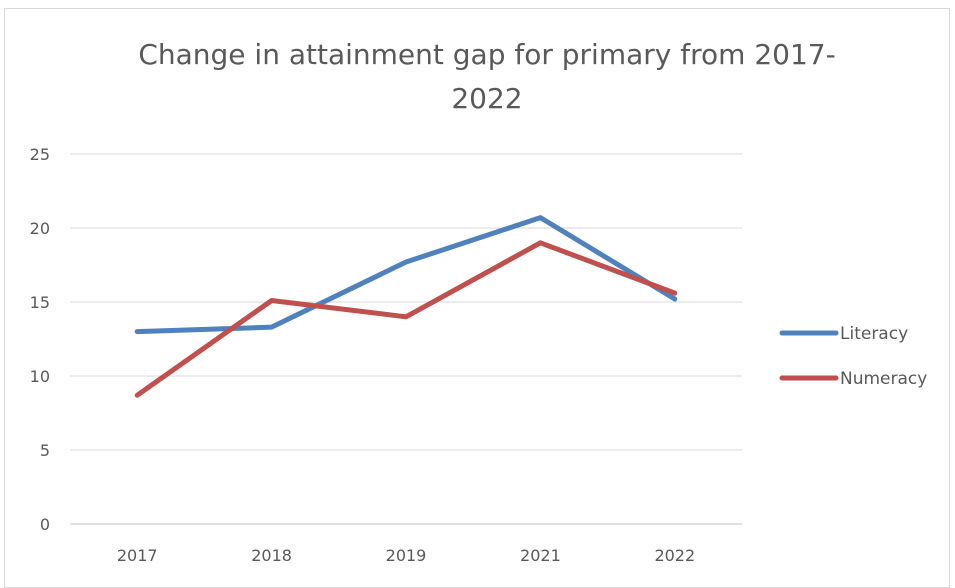 This screenshot has height=588, width=955. Describe the element at coordinates (674, 555) in the screenshot. I see `x-tick-label: 2022` at that location.